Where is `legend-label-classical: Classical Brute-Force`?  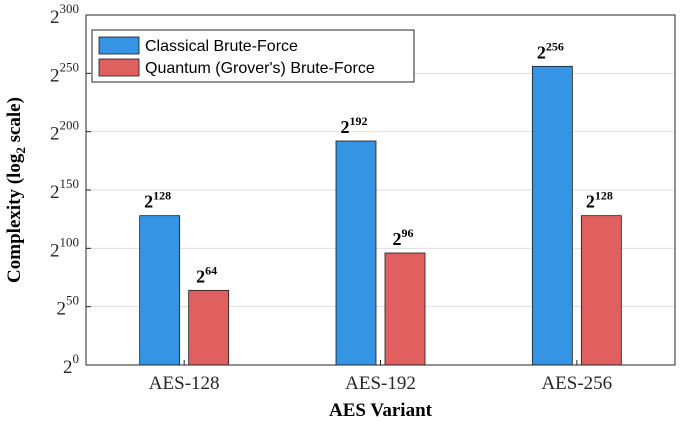
legend-label-classical: Classical Brute-Force is located at coordinates (221, 46).